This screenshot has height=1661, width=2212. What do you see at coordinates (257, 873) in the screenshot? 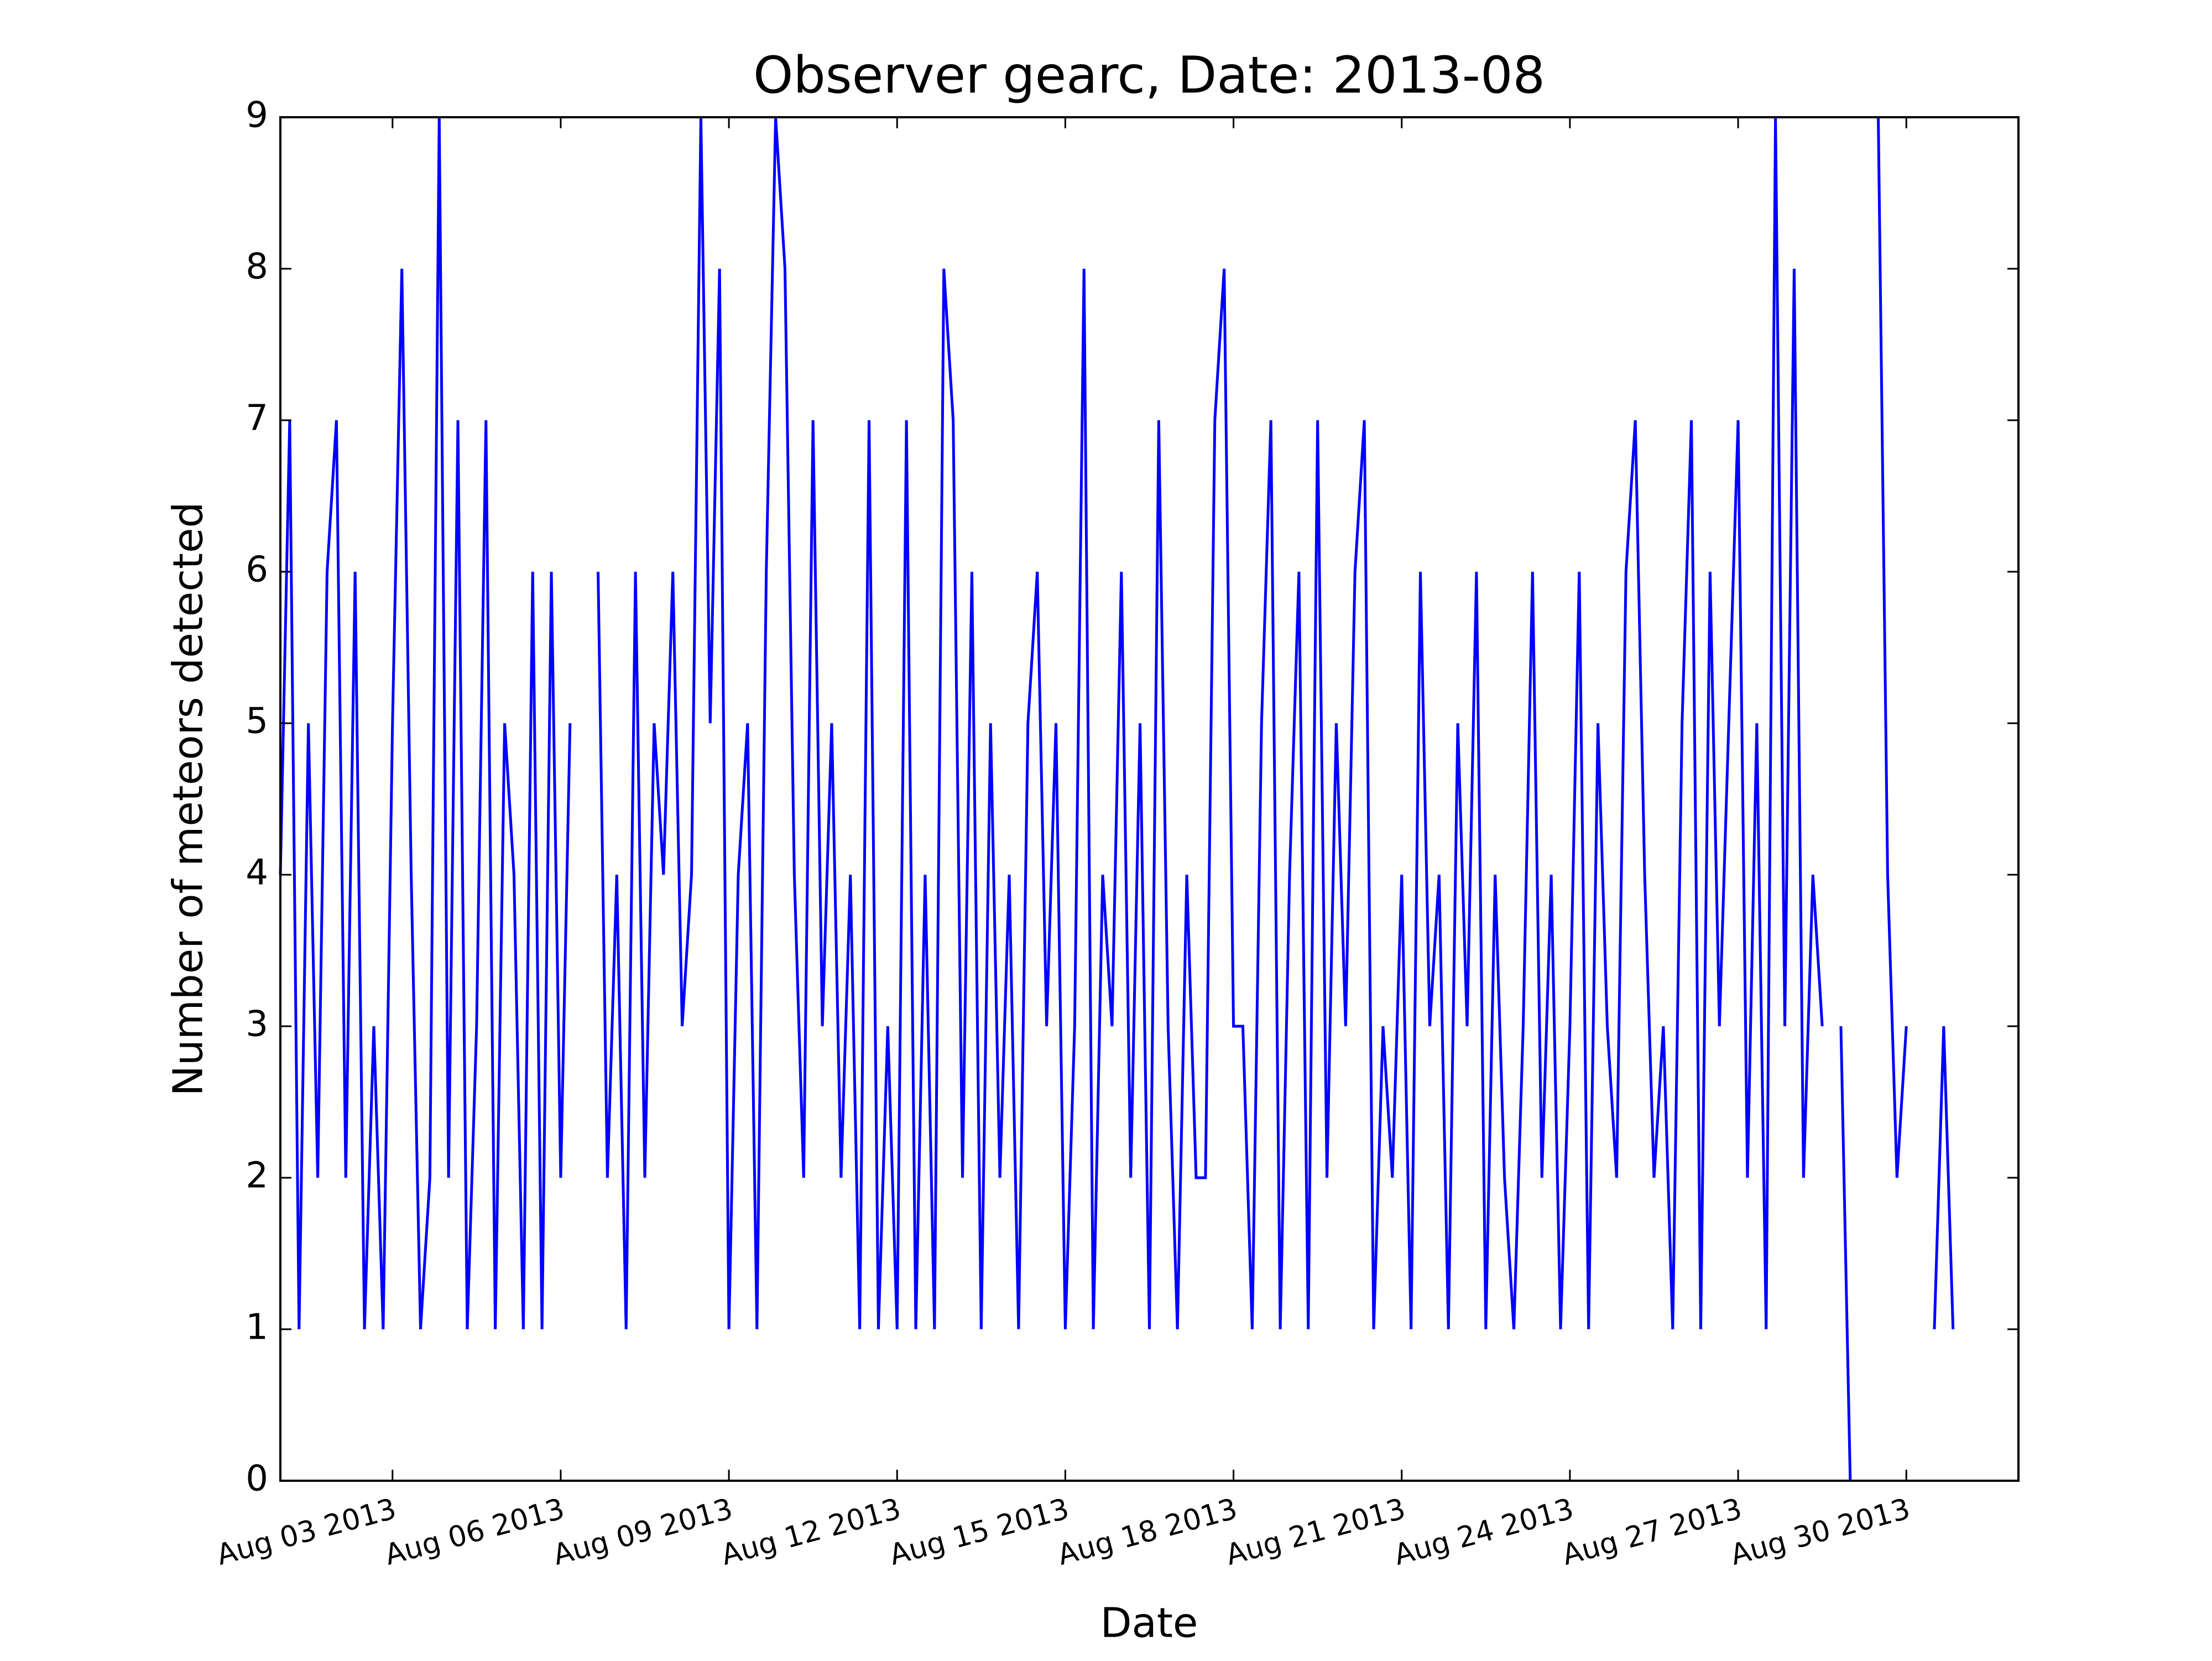
I see `y-tick-label: 4` at bounding box center [257, 873].